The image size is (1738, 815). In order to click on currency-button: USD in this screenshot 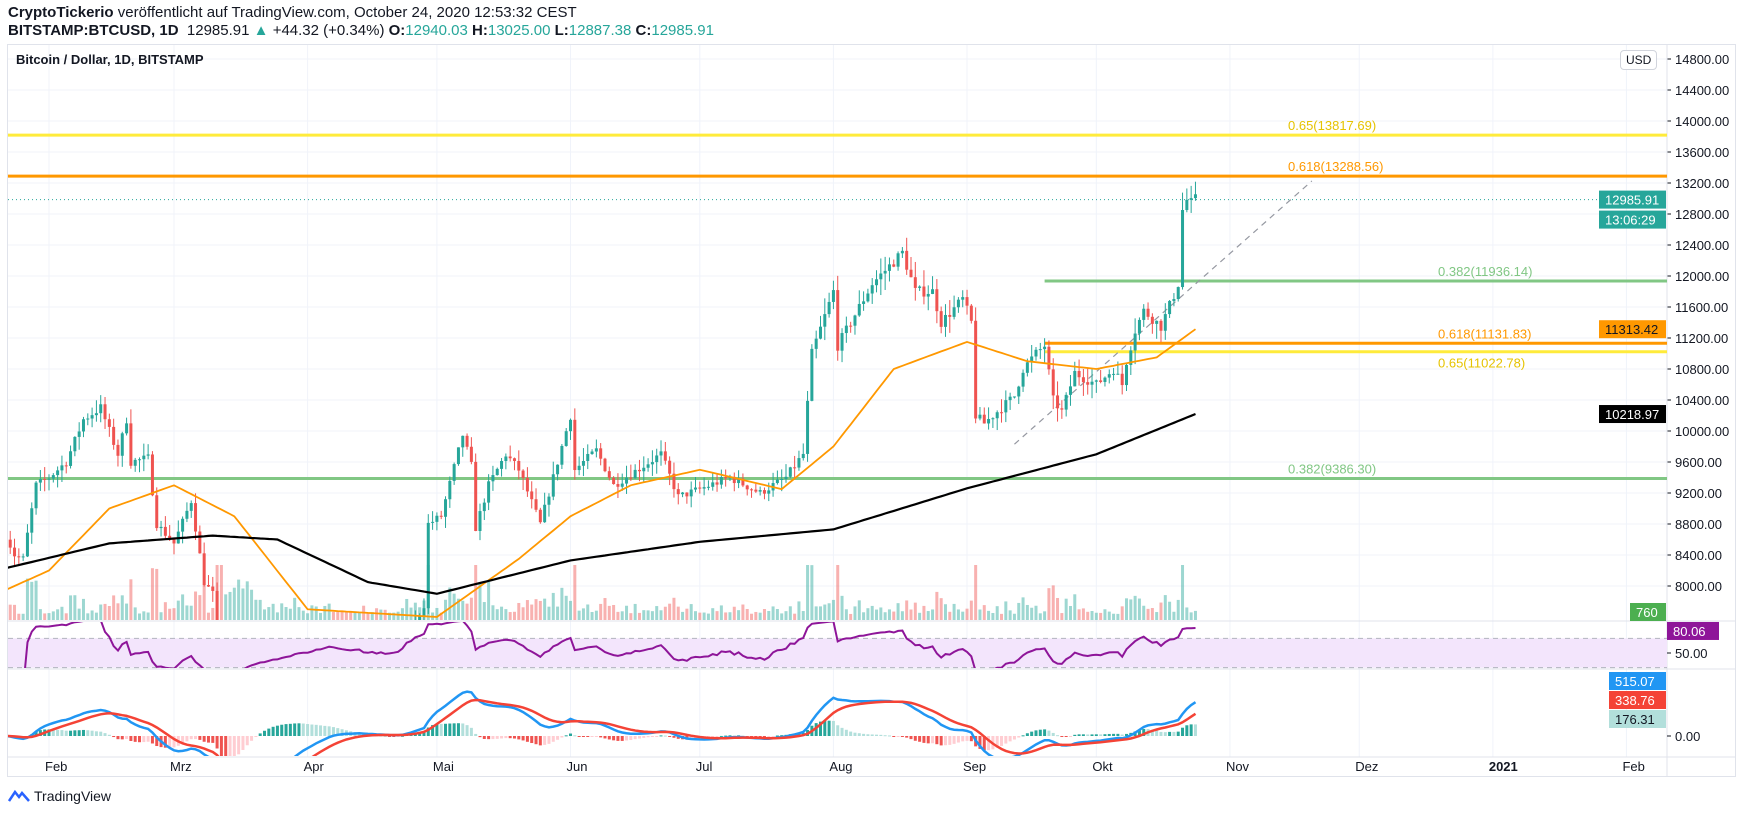, I will do `click(1639, 60)`.